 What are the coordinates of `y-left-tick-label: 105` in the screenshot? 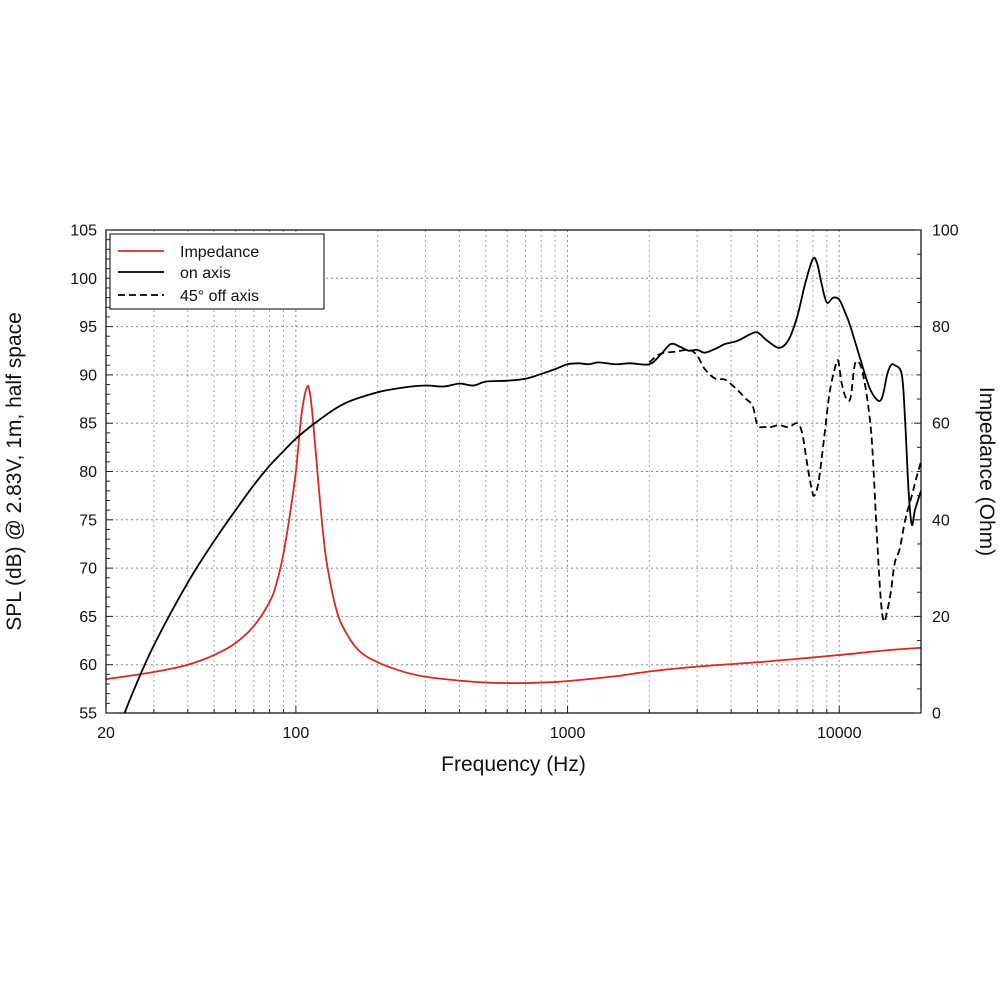 It's located at (83, 231).